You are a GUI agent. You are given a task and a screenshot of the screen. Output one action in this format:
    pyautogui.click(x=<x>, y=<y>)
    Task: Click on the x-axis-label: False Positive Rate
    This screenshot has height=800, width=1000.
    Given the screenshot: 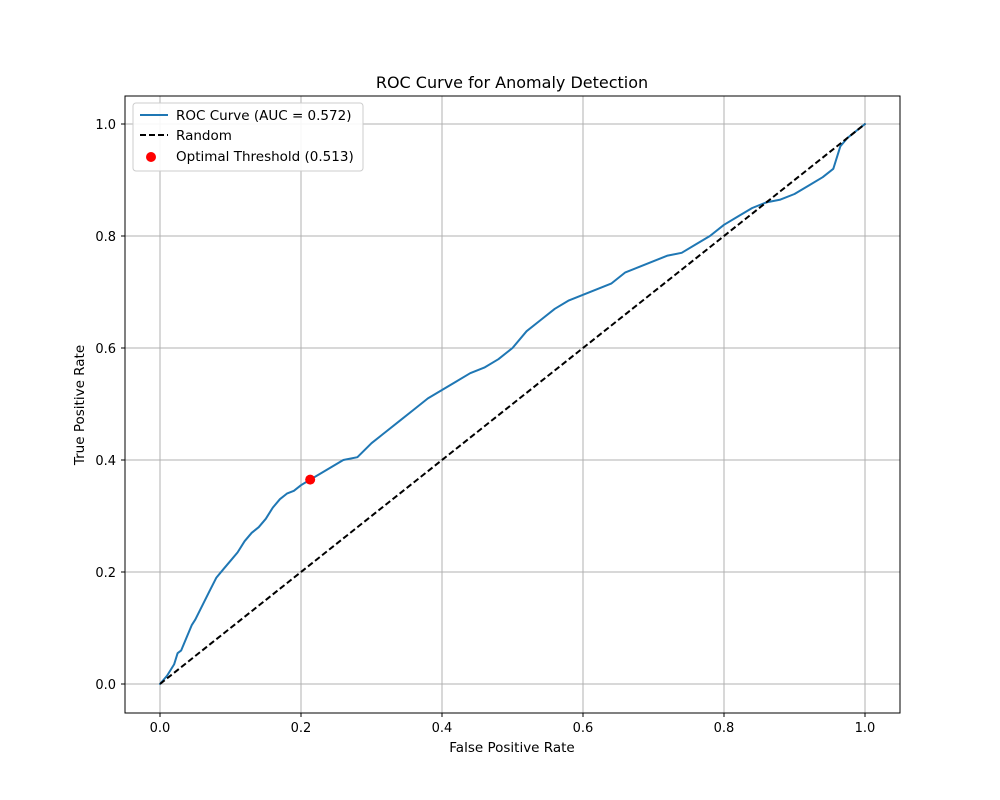 What is the action you would take?
    pyautogui.click(x=511, y=748)
    